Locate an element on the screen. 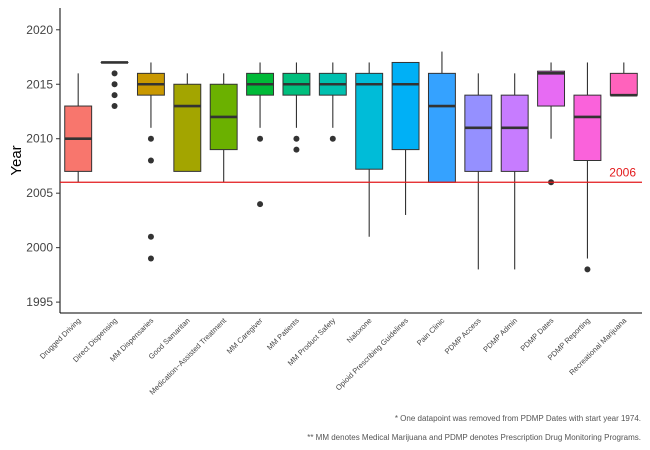 The width and height of the screenshot is (650, 450). x-category-label: PDMP Access is located at coordinates (463, 336).